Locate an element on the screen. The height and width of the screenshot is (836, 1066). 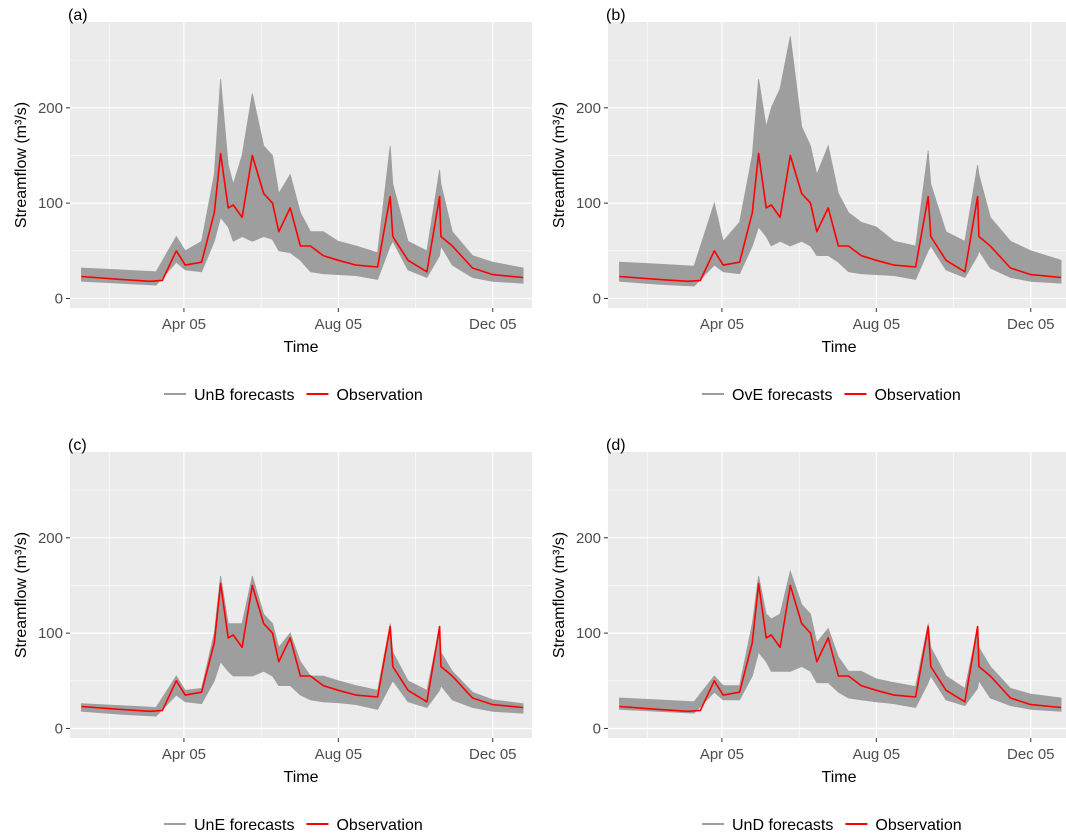
legend: UnD forecasts Observation is located at coordinates (832, 825).